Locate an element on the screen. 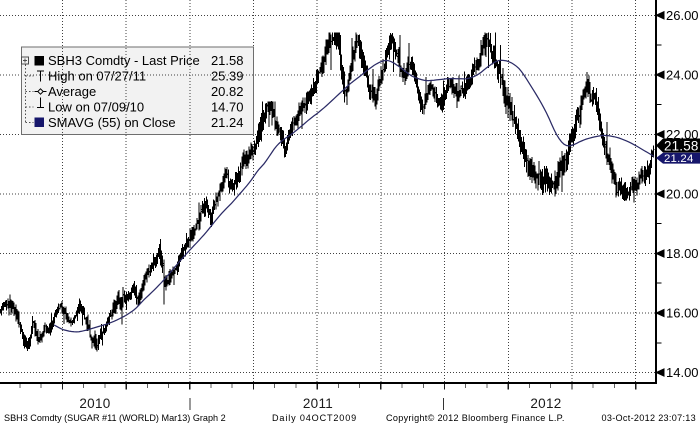  svg-text:Copyright© 2012 Bloomberg Fina: Copyright© 2012 Bloomberg Finance L.P. is located at coordinates (475, 418).